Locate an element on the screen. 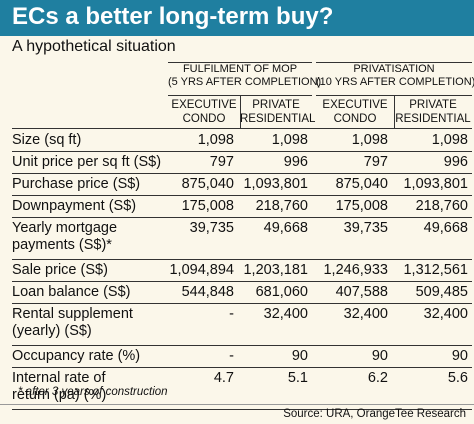  row-label-line: Unit price per sq ft (S$) is located at coordinates (87, 162).